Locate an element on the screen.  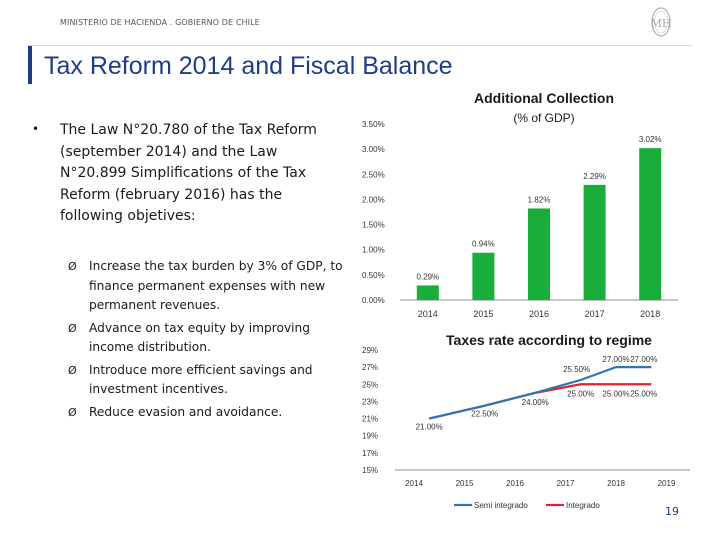
list-item: Ø Reduce evasion and avoidance. is located at coordinates (205, 413).